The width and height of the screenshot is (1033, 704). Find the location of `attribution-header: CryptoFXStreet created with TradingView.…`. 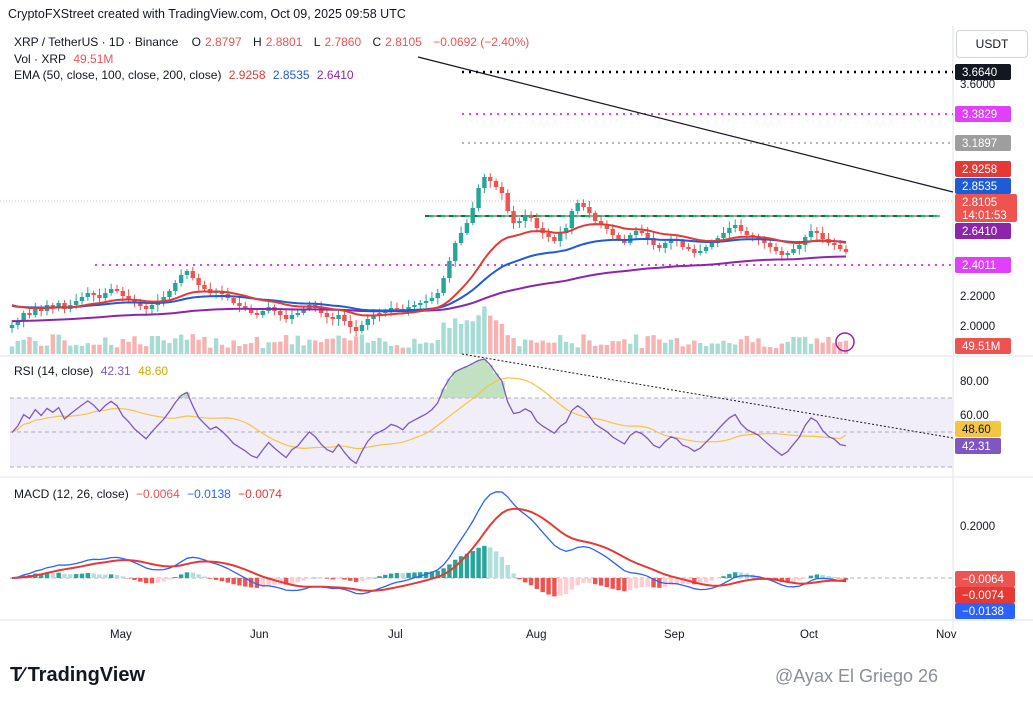

attribution-header: CryptoFXStreet created with TradingView.… is located at coordinates (207, 14).